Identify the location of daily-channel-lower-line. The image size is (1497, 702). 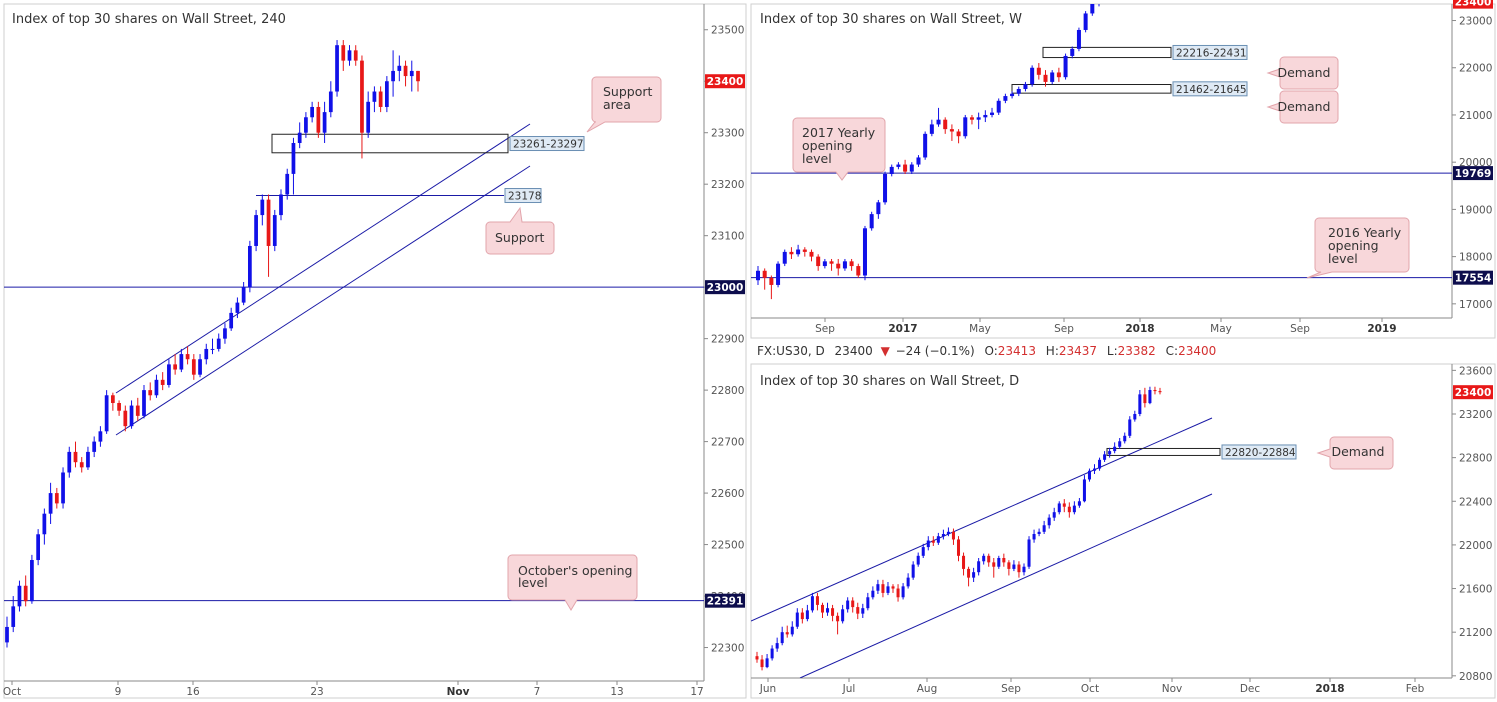
(1006, 585).